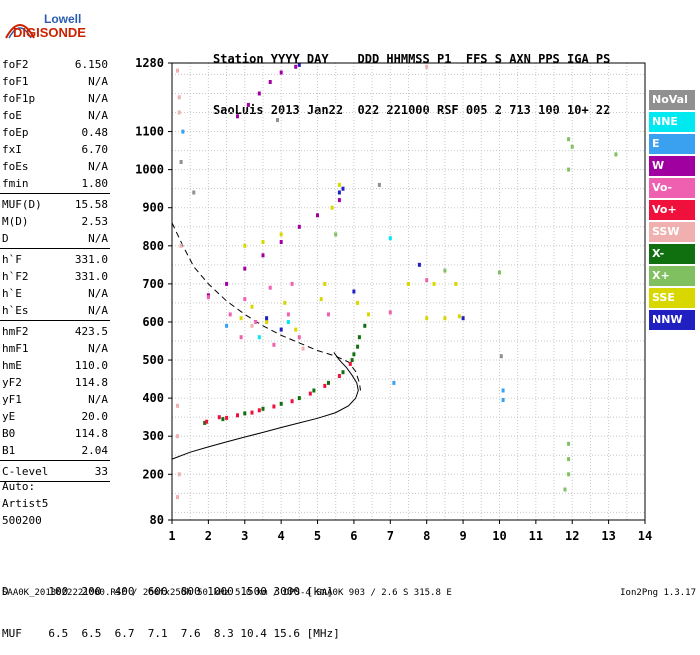 The image size is (700, 655). What do you see at coordinates (353, 536) in the screenshot?
I see `x-tick-label: 6` at bounding box center [353, 536].